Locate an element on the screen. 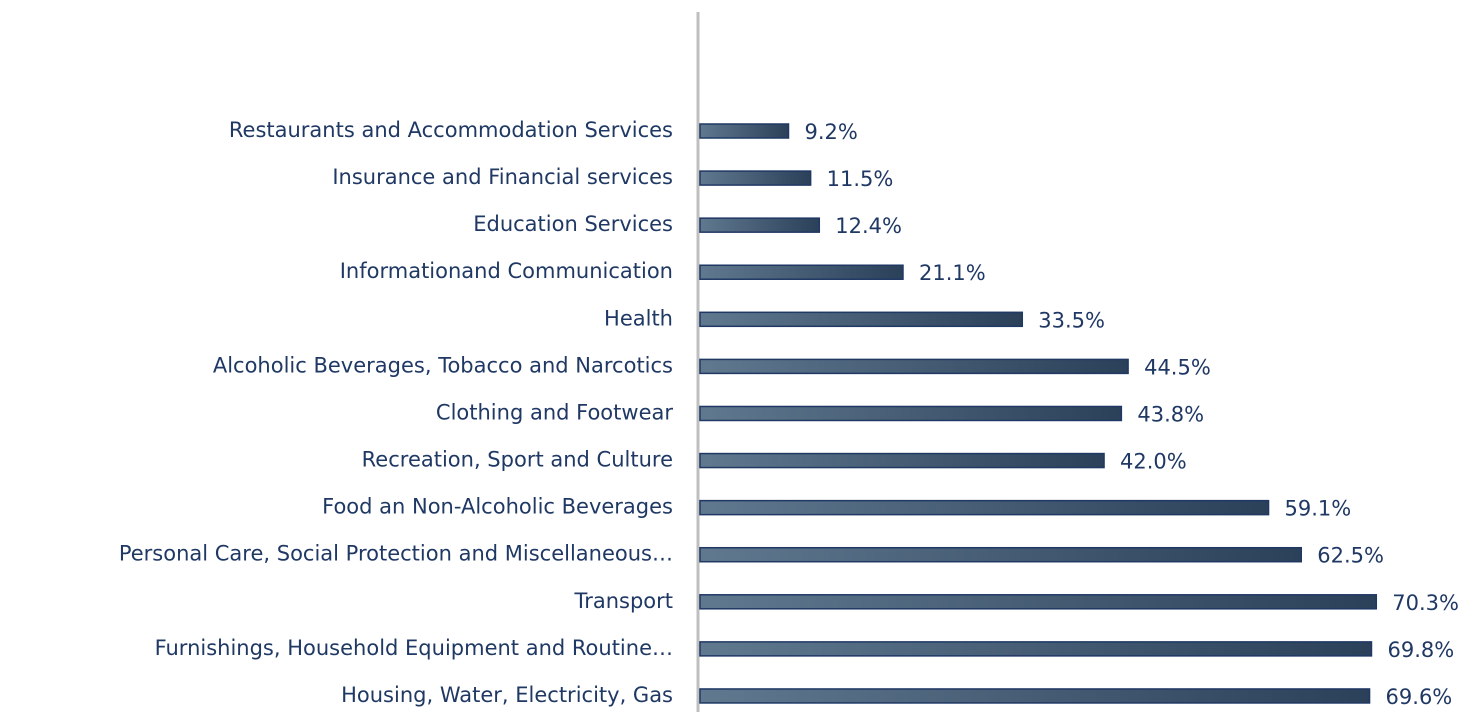 The image size is (1473, 712). value-label: 59.1% is located at coordinates (1318, 509).